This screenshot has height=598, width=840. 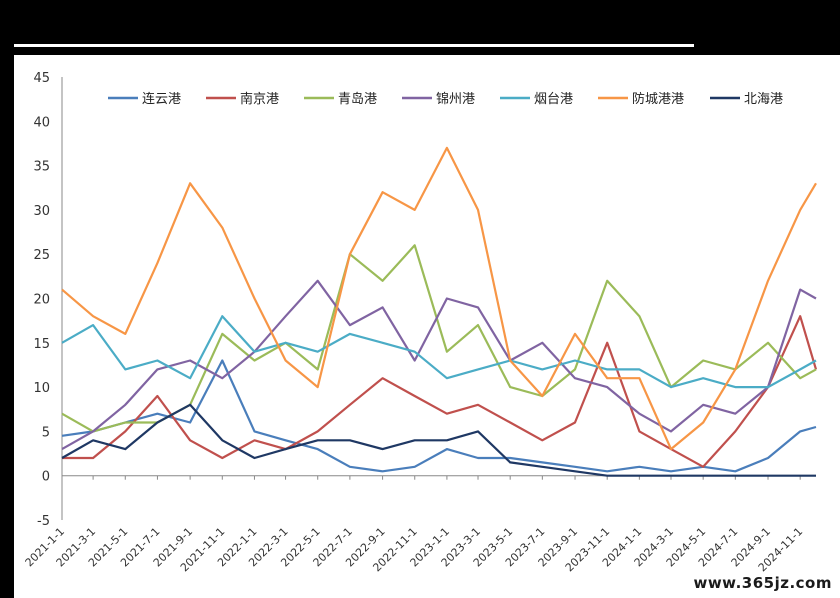 What do you see at coordinates (41, 344) in the screenshot?
I see `y-tick-label: 15` at bounding box center [41, 344].